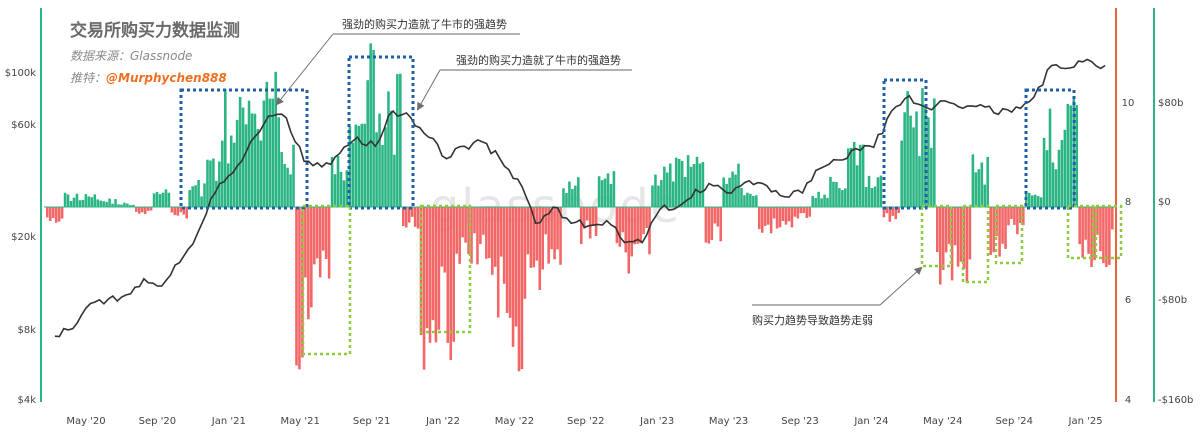 This screenshot has width=1200, height=441. What do you see at coordinates (800, 421) in the screenshot?
I see `x-tick-label: Sep '23` at bounding box center [800, 421].